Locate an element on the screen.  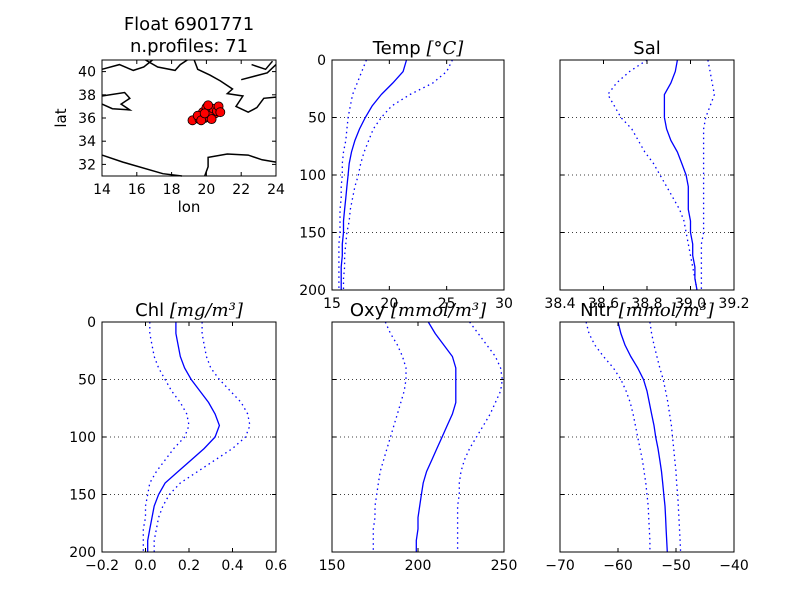
x-tick-label: −70 is located at coordinates (560, 566).